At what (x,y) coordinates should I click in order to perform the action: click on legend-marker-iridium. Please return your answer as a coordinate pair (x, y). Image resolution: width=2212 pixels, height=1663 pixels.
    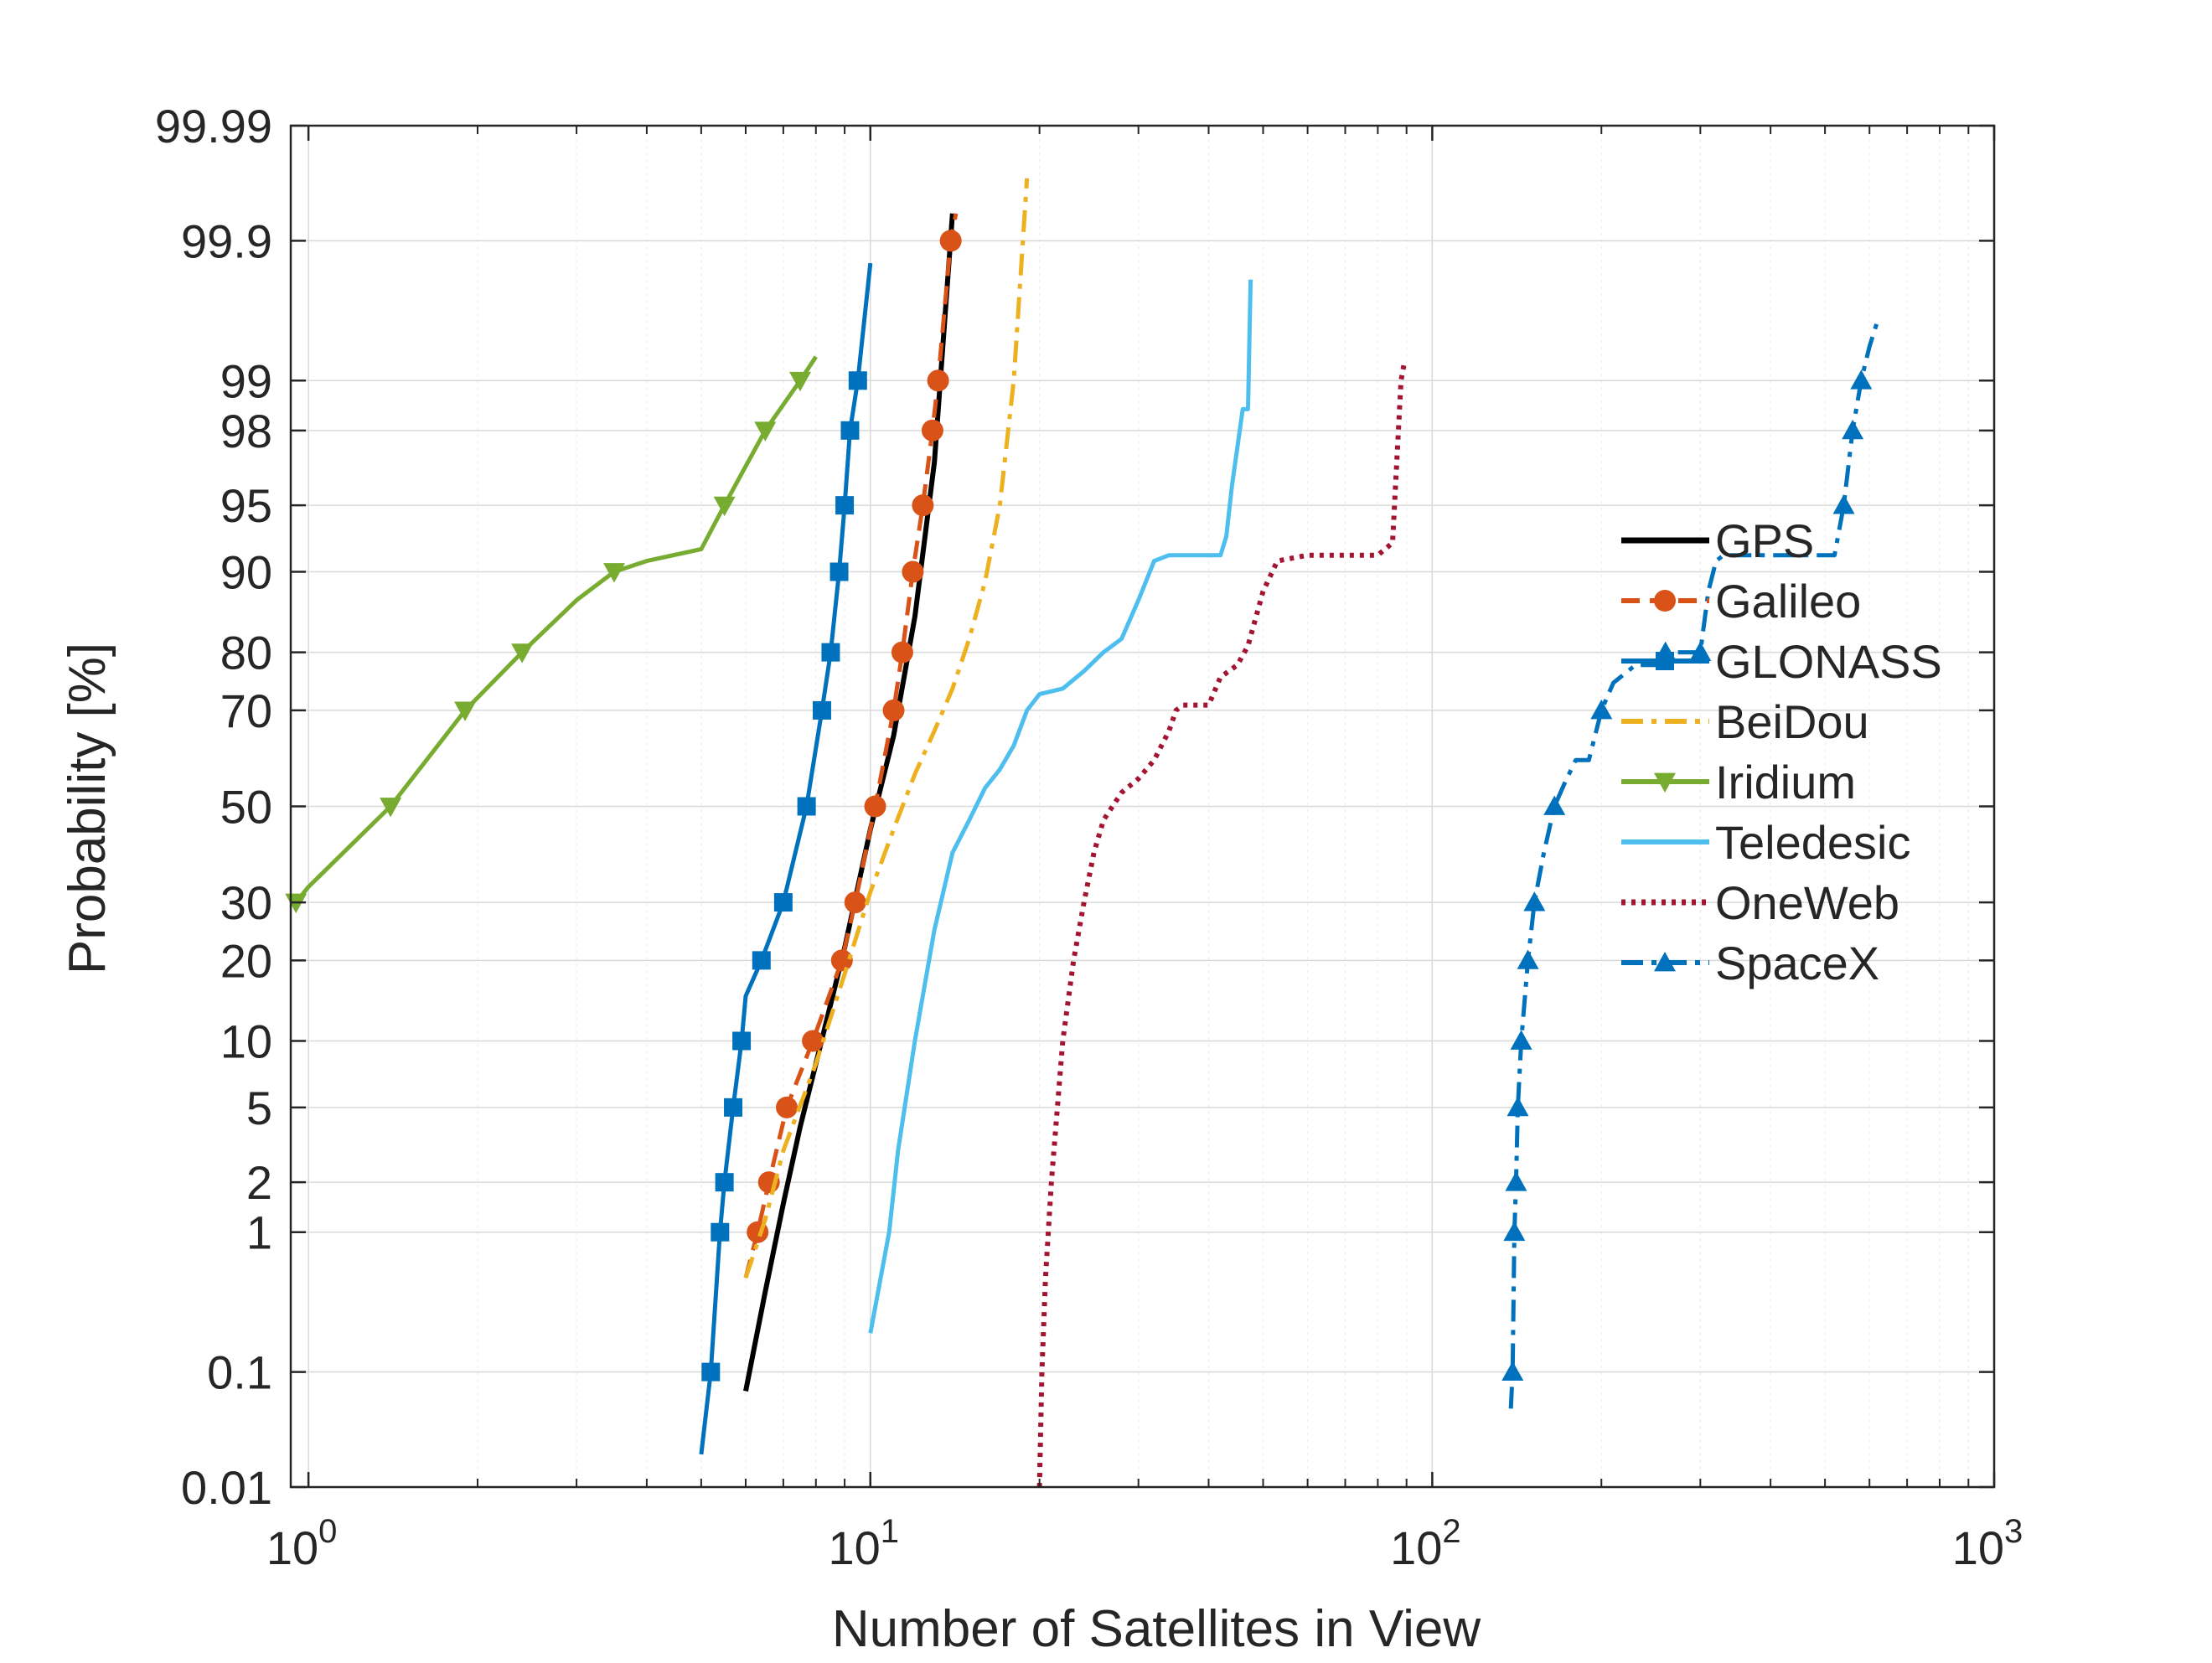
    Looking at the image, I should click on (1665, 783).